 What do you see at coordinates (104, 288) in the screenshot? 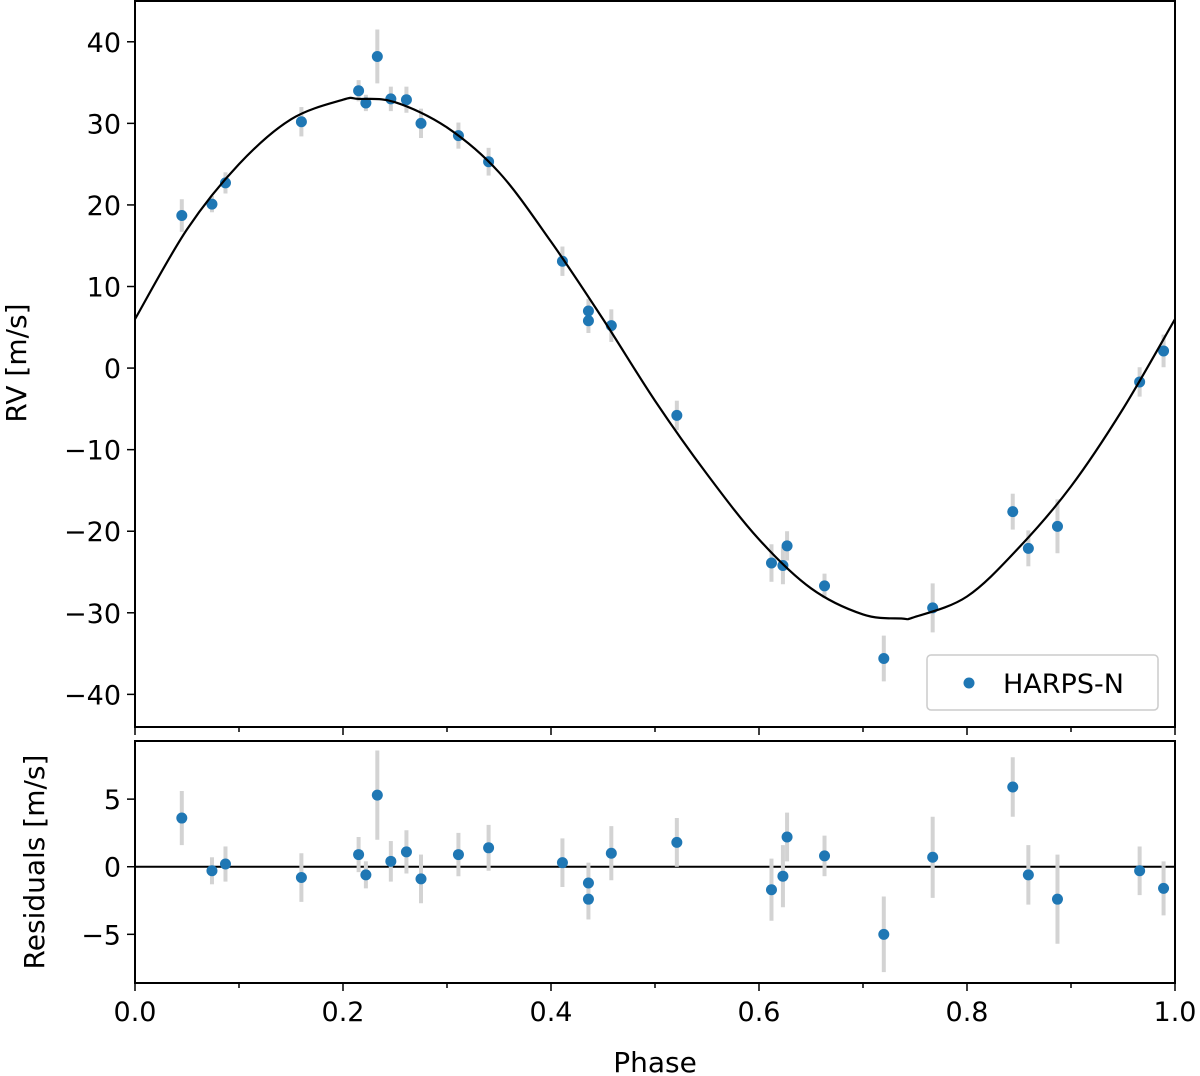
I see `y-tick-label: 10` at bounding box center [104, 288].